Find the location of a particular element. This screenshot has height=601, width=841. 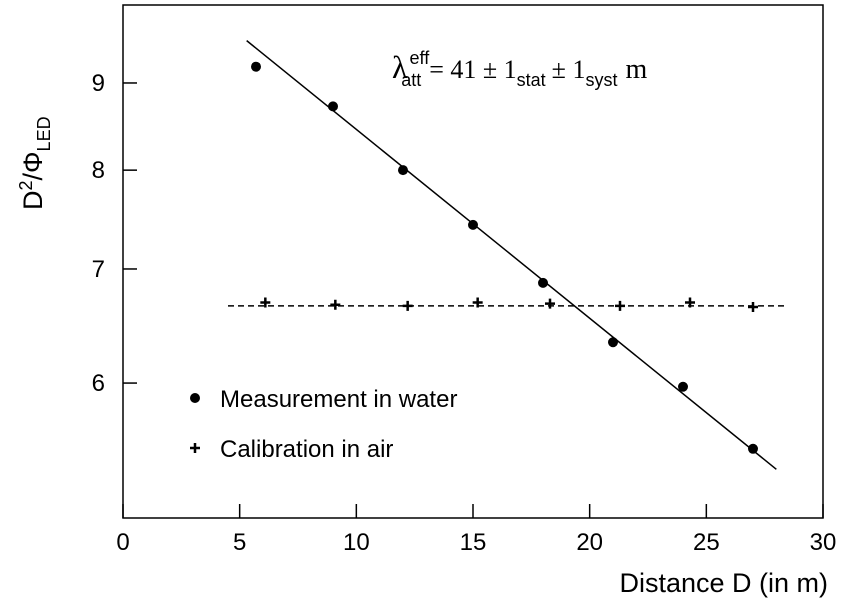

y-label-mid: /Φ is located at coordinates (33, 165).